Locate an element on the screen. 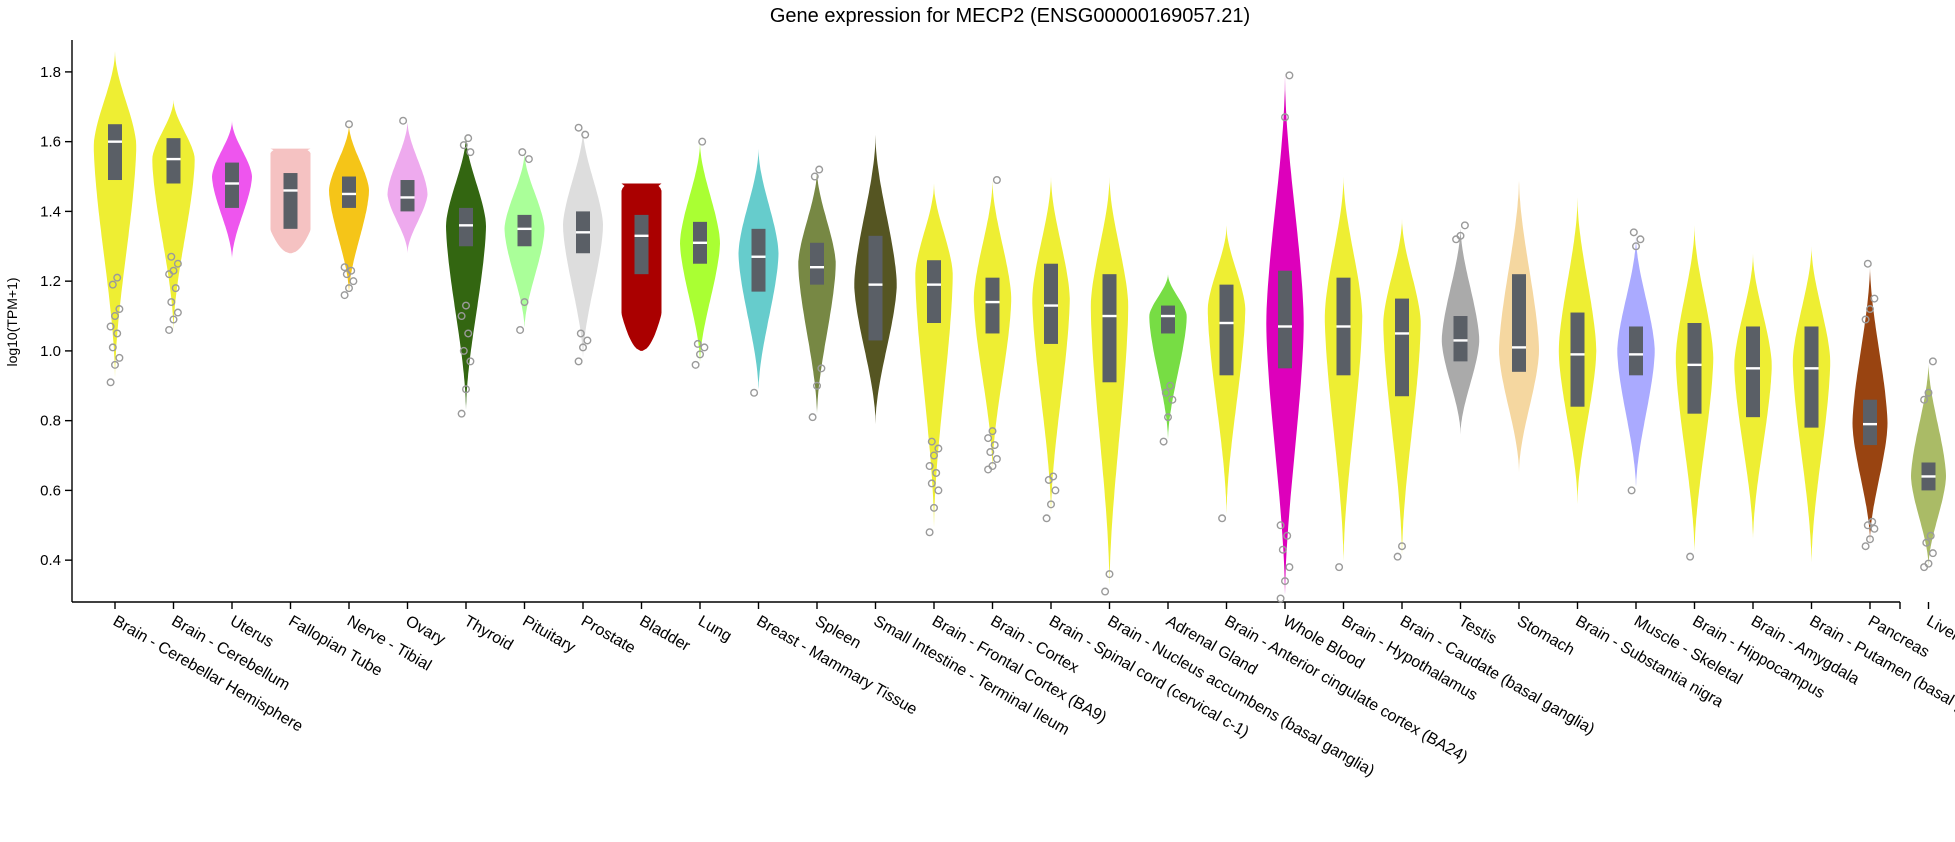 This screenshot has height=842, width=1955. y-tick-label: 1.8 is located at coordinates (50, 72).